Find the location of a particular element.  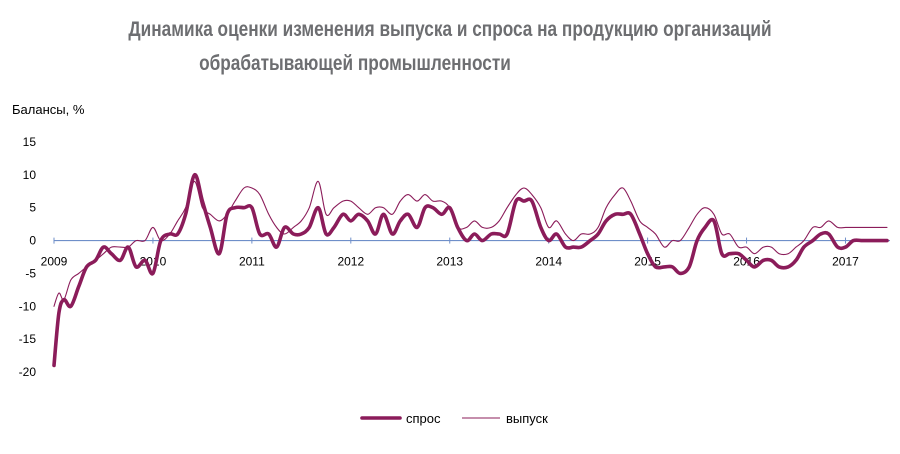

y-axis-ticks: 15 10 5 0 -5 -10 -15 -20 is located at coordinates (28, 257).